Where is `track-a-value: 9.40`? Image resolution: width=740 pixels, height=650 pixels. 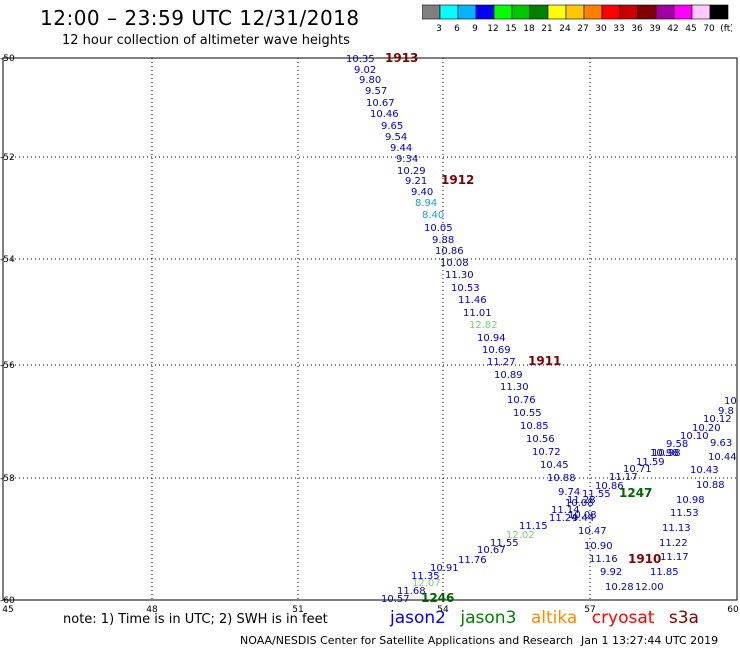 track-a-value: 9.40 is located at coordinates (422, 192).